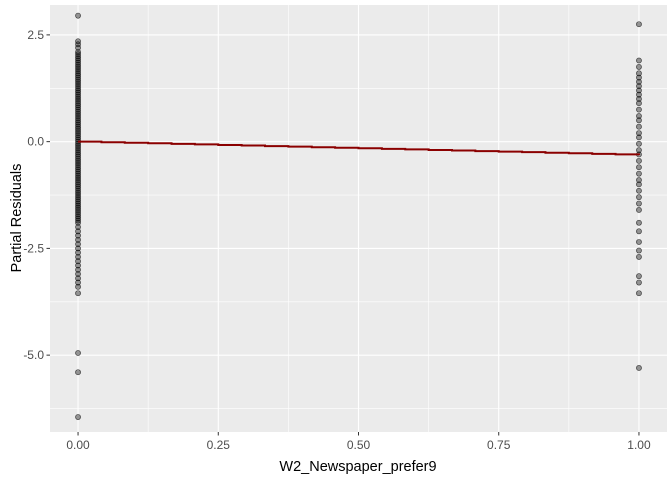  Describe the element at coordinates (35, 35) in the screenshot. I see `y-tick-label: 2.5` at that location.